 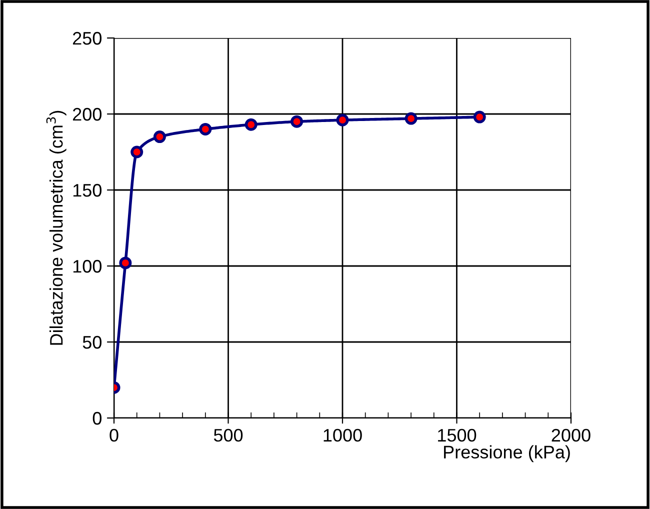 I want to click on x-axis-title: Pressione (kPa), so click(x=507, y=453).